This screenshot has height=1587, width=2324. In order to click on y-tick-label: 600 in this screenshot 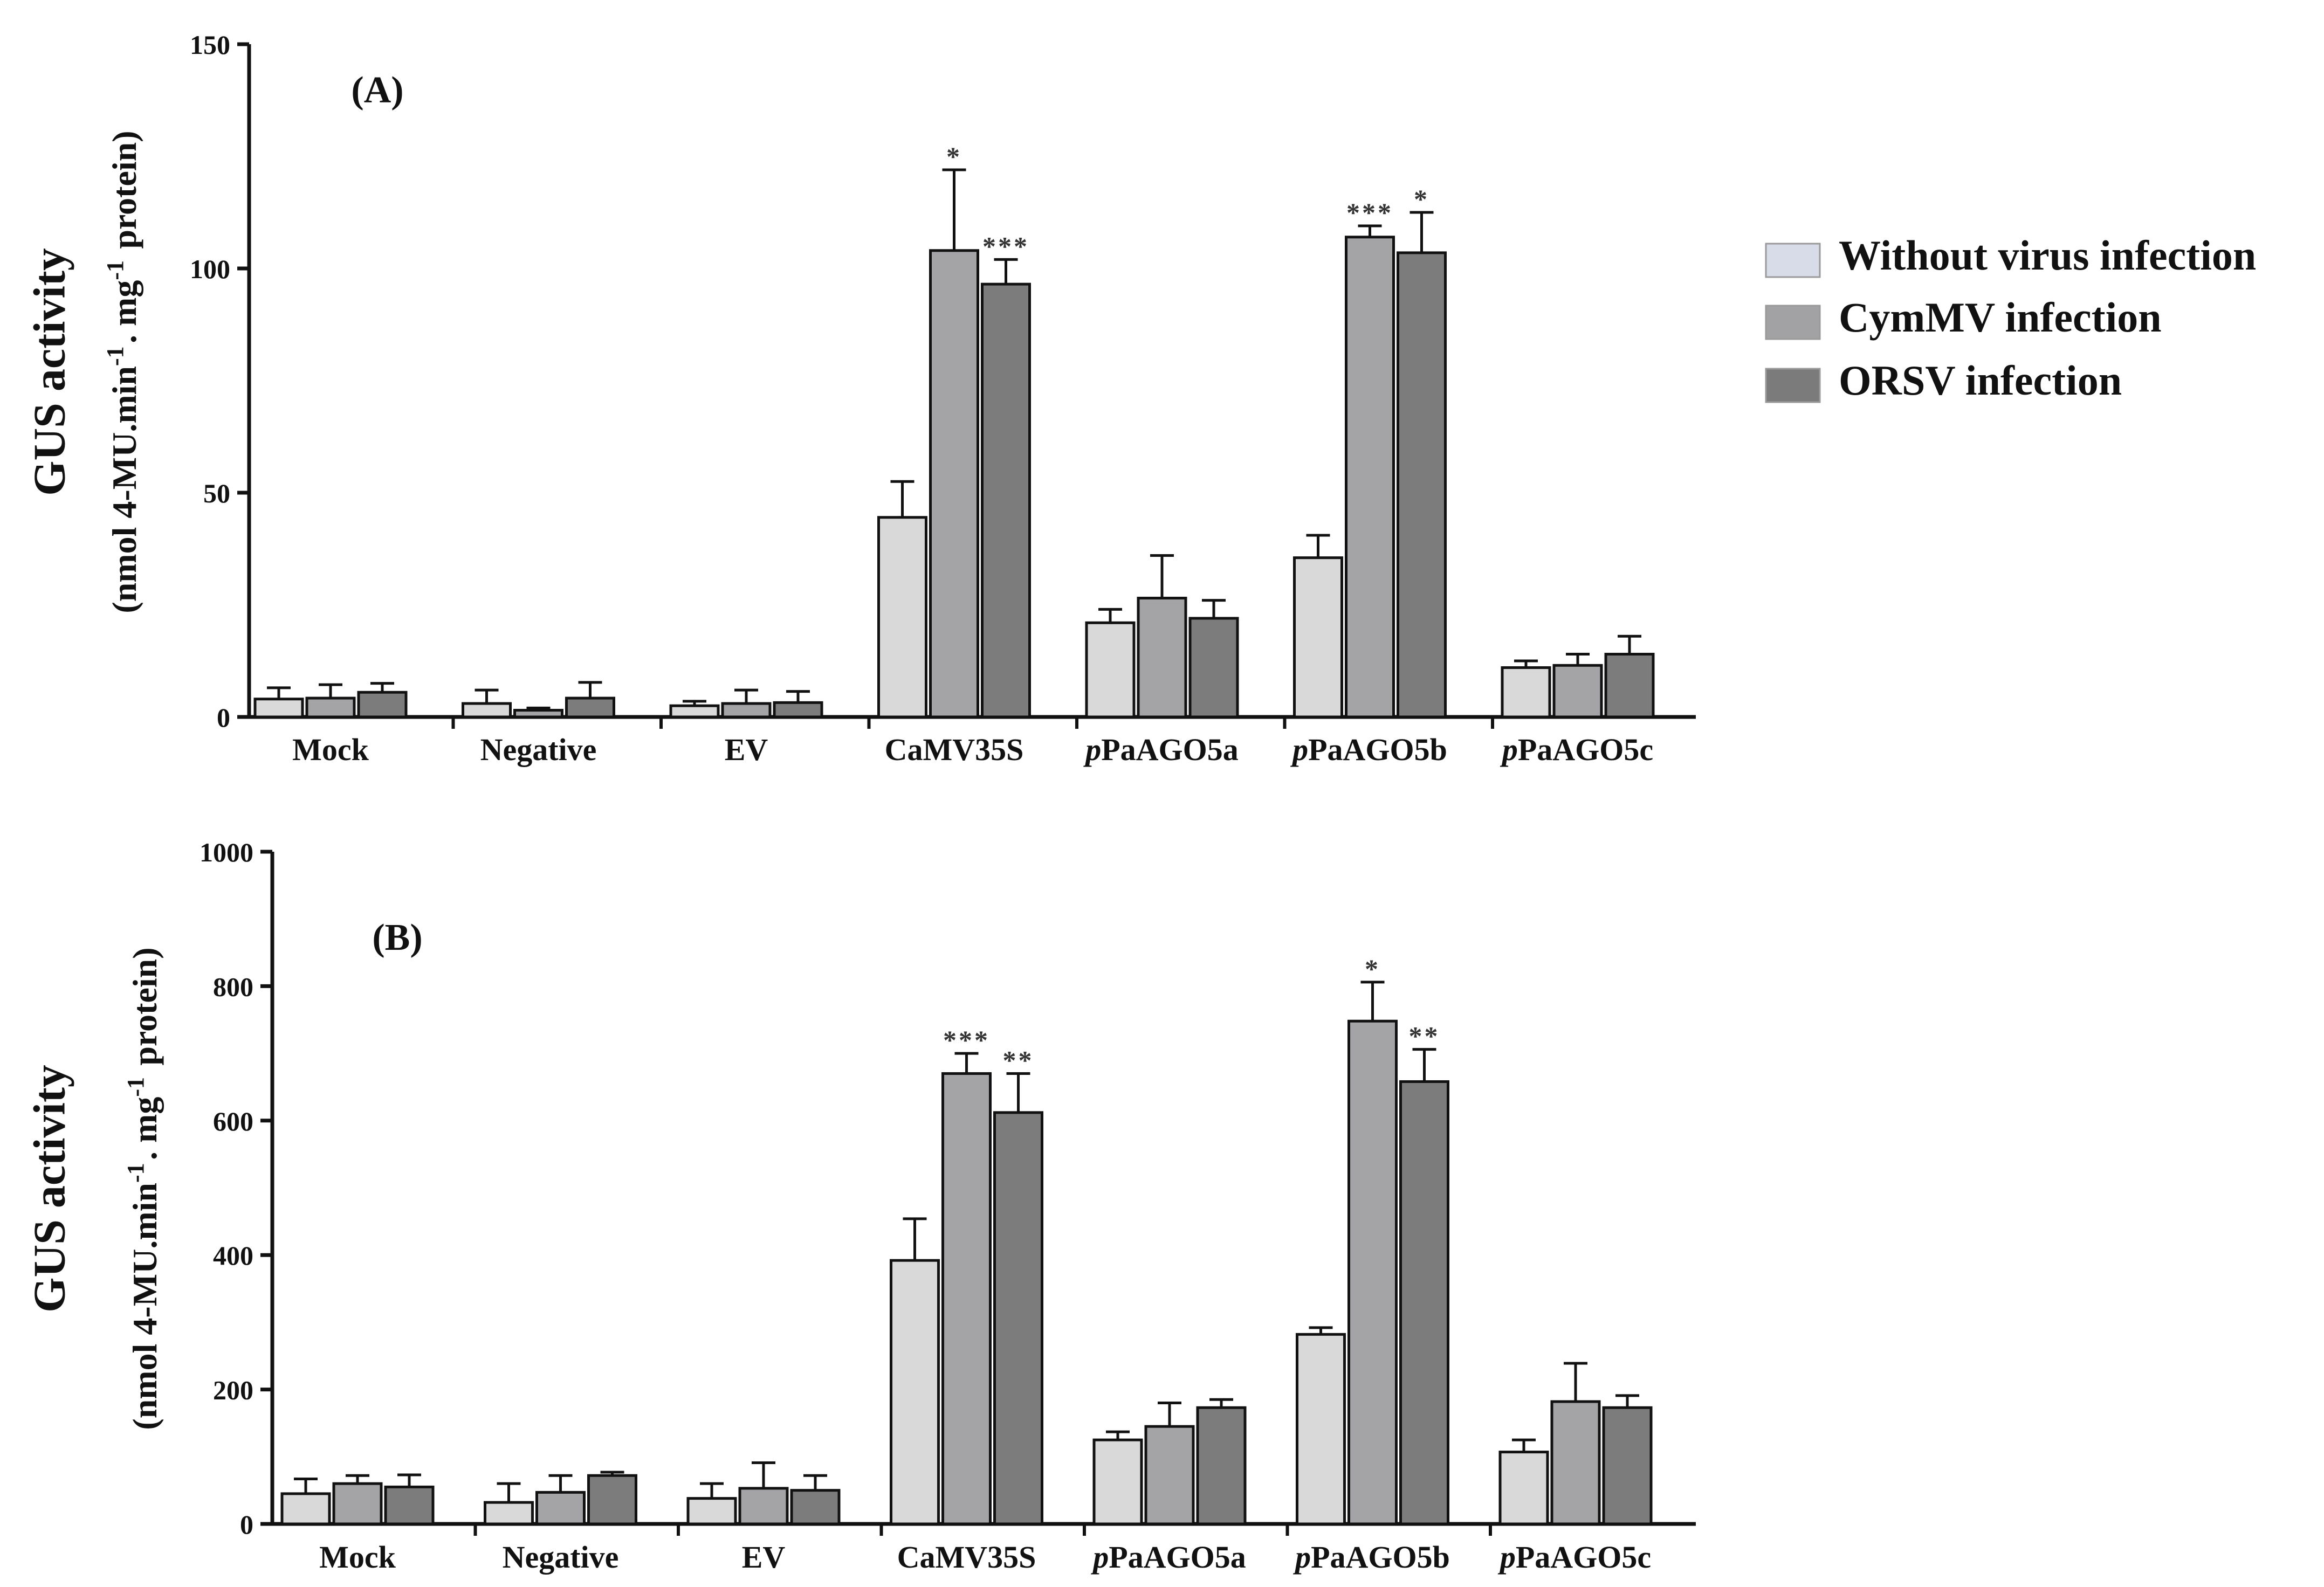, I will do `click(233, 1121)`.